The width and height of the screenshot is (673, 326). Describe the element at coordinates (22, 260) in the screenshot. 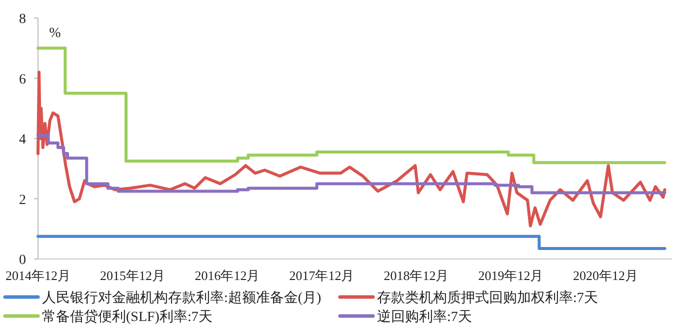

I see `y-tick-label: 0` at that location.